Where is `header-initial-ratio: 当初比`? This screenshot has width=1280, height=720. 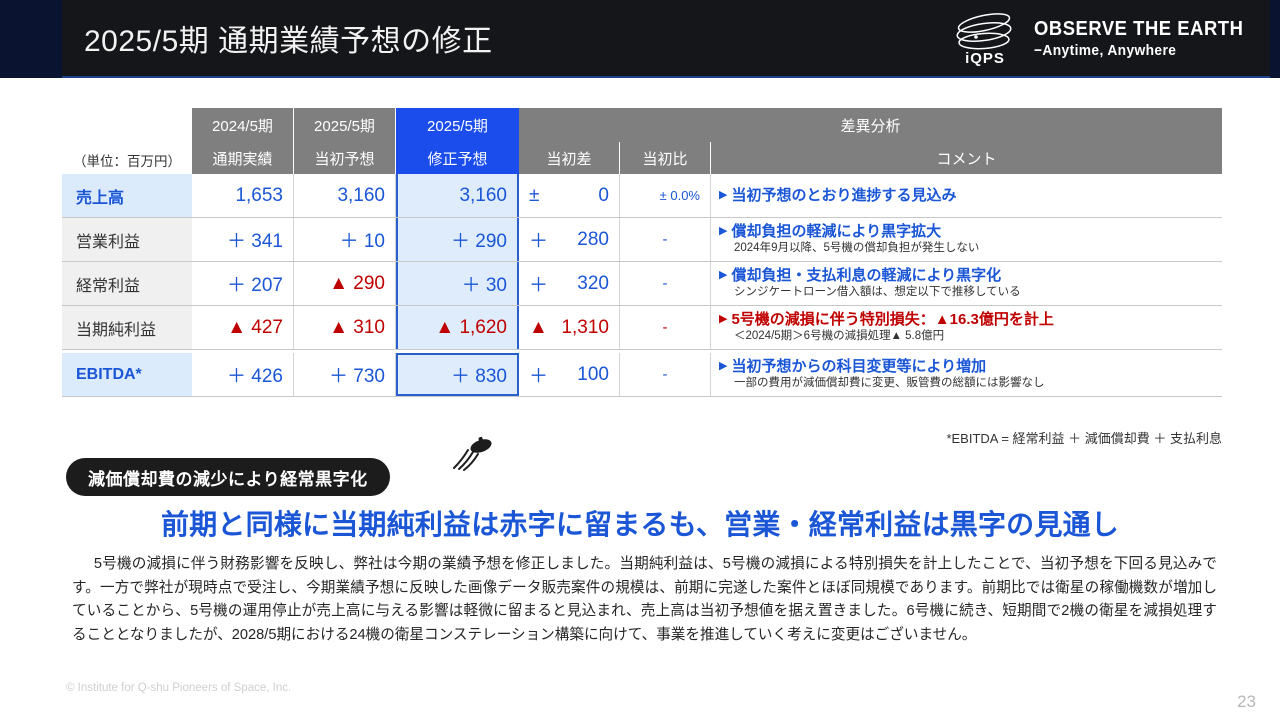
header-initial-ratio: 当初比 is located at coordinates (665, 158).